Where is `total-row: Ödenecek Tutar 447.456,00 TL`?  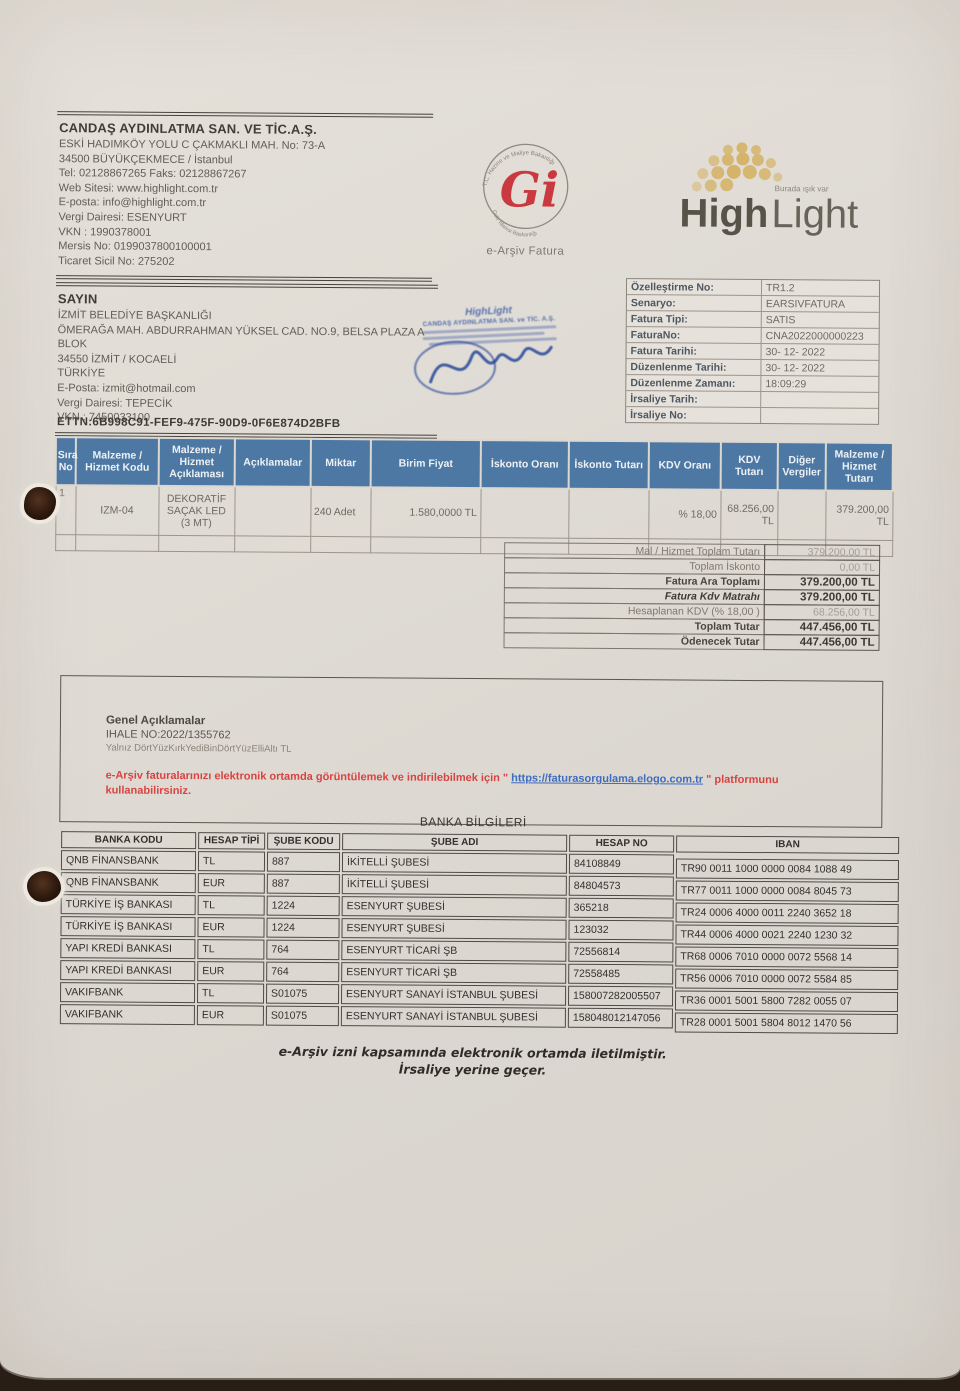
total-row: Ödenecek Tutar 447.456,00 TL is located at coordinates (691, 641).